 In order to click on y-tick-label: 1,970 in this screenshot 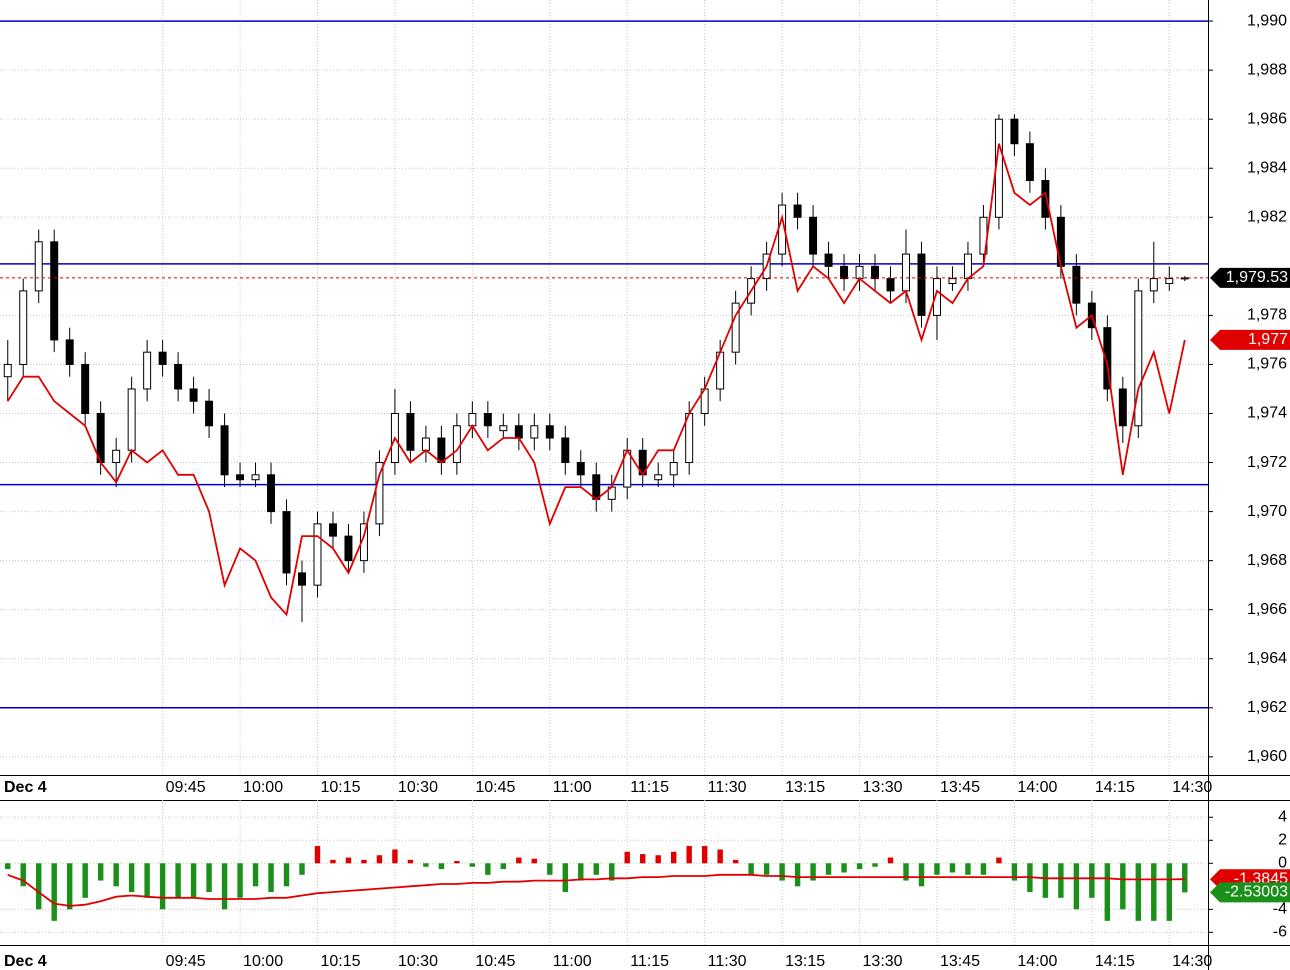, I will do `click(1267, 511)`.